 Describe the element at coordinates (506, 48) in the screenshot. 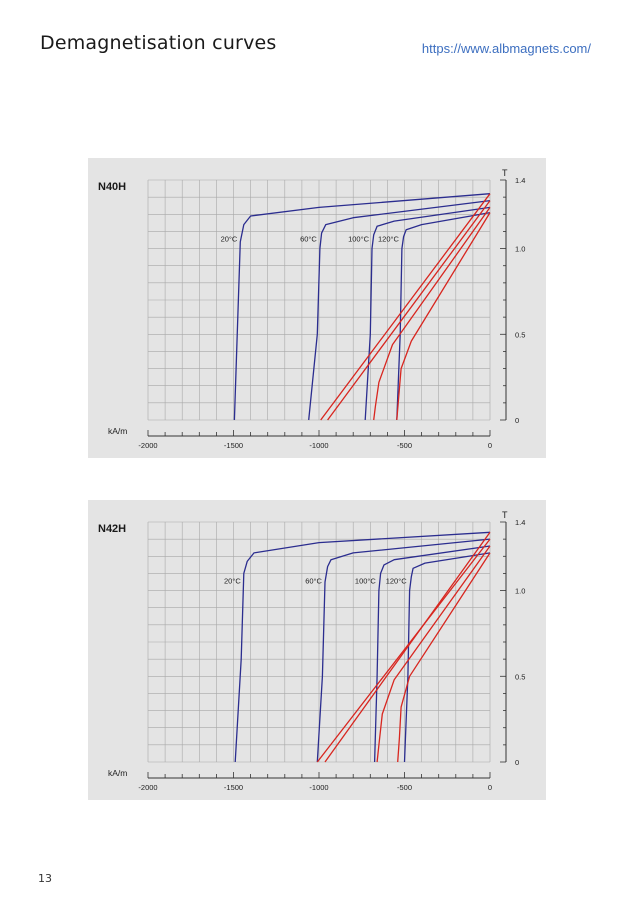

I see `page-url-link: https://www.albmagnets.com/` at that location.